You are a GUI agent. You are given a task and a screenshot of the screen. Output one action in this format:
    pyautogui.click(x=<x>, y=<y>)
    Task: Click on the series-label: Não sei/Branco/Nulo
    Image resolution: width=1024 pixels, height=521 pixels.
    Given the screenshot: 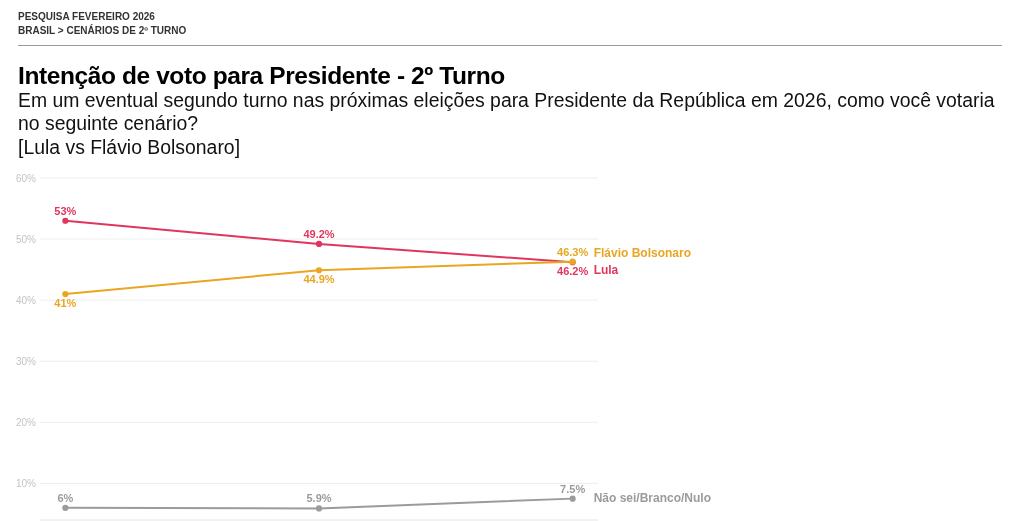 What is the action you would take?
    pyautogui.click(x=652, y=497)
    